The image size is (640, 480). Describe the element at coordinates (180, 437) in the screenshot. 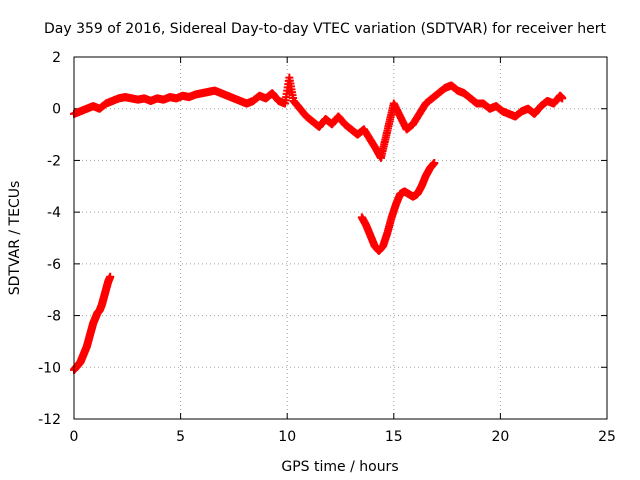

I see `x-tick-label: 5` at that location.